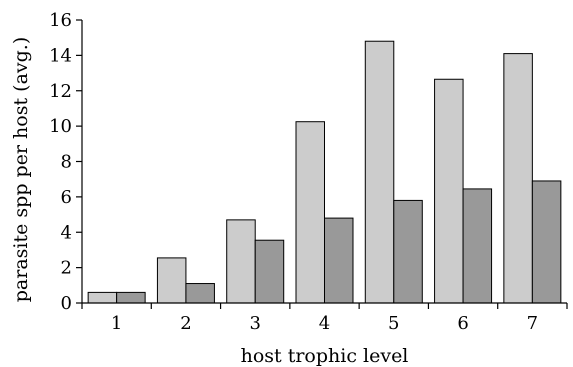 The width and height of the screenshot is (573, 367). Describe the element at coordinates (66, 197) in the screenshot. I see `y-tick-label: 6` at that location.